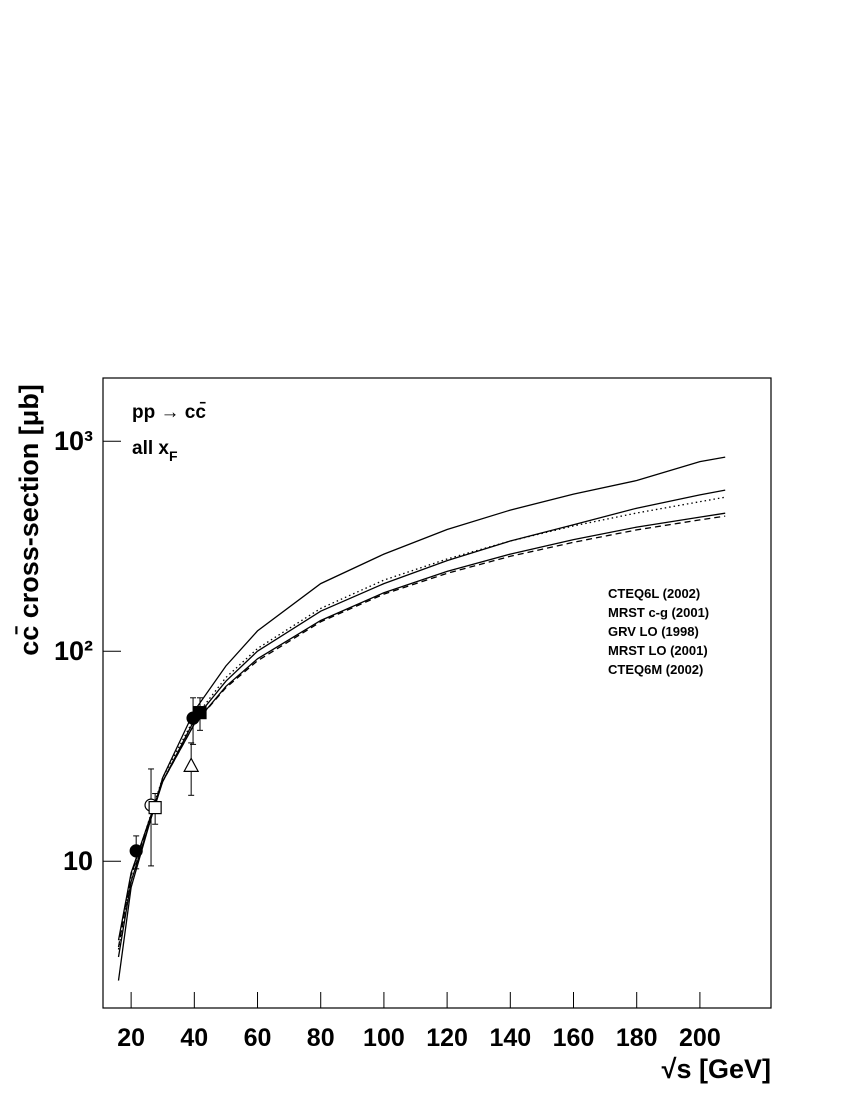  I want to click on x-tick-label: 180, so click(637, 1038).